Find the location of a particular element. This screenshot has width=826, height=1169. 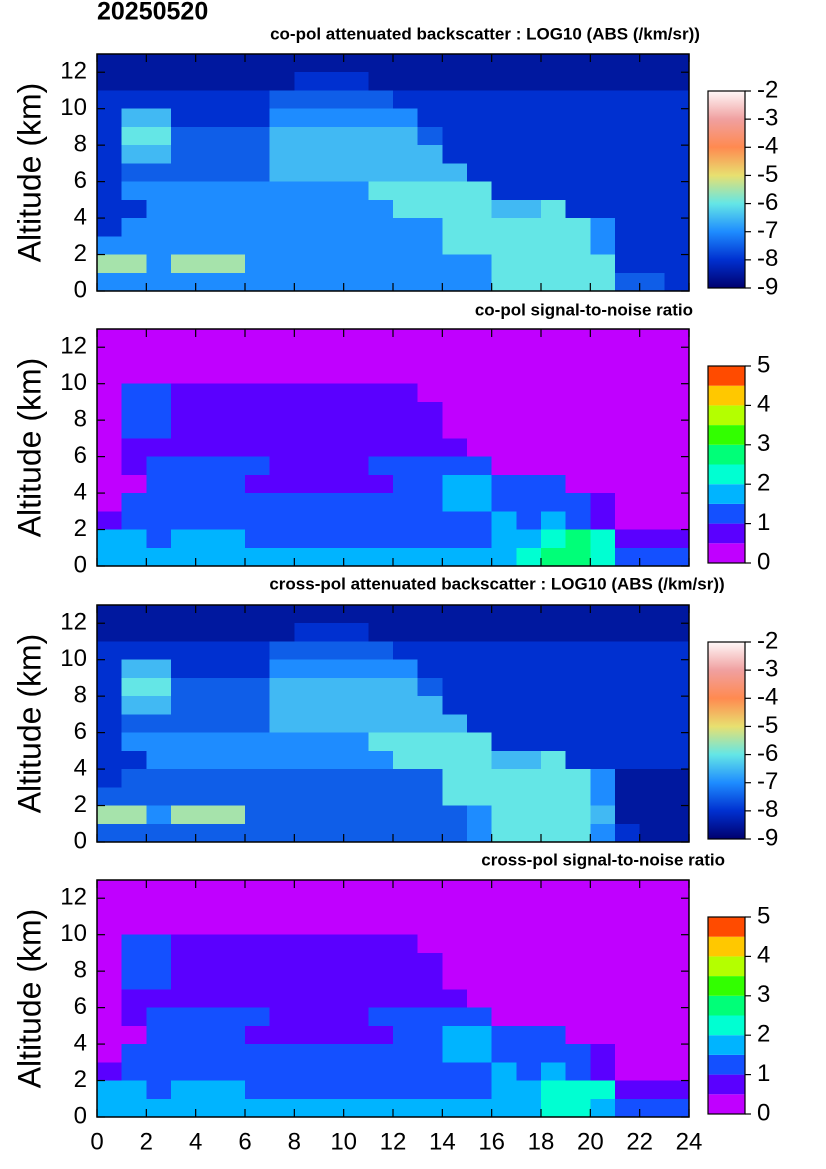

y-tick-label: 10 is located at coordinates (73, 382).